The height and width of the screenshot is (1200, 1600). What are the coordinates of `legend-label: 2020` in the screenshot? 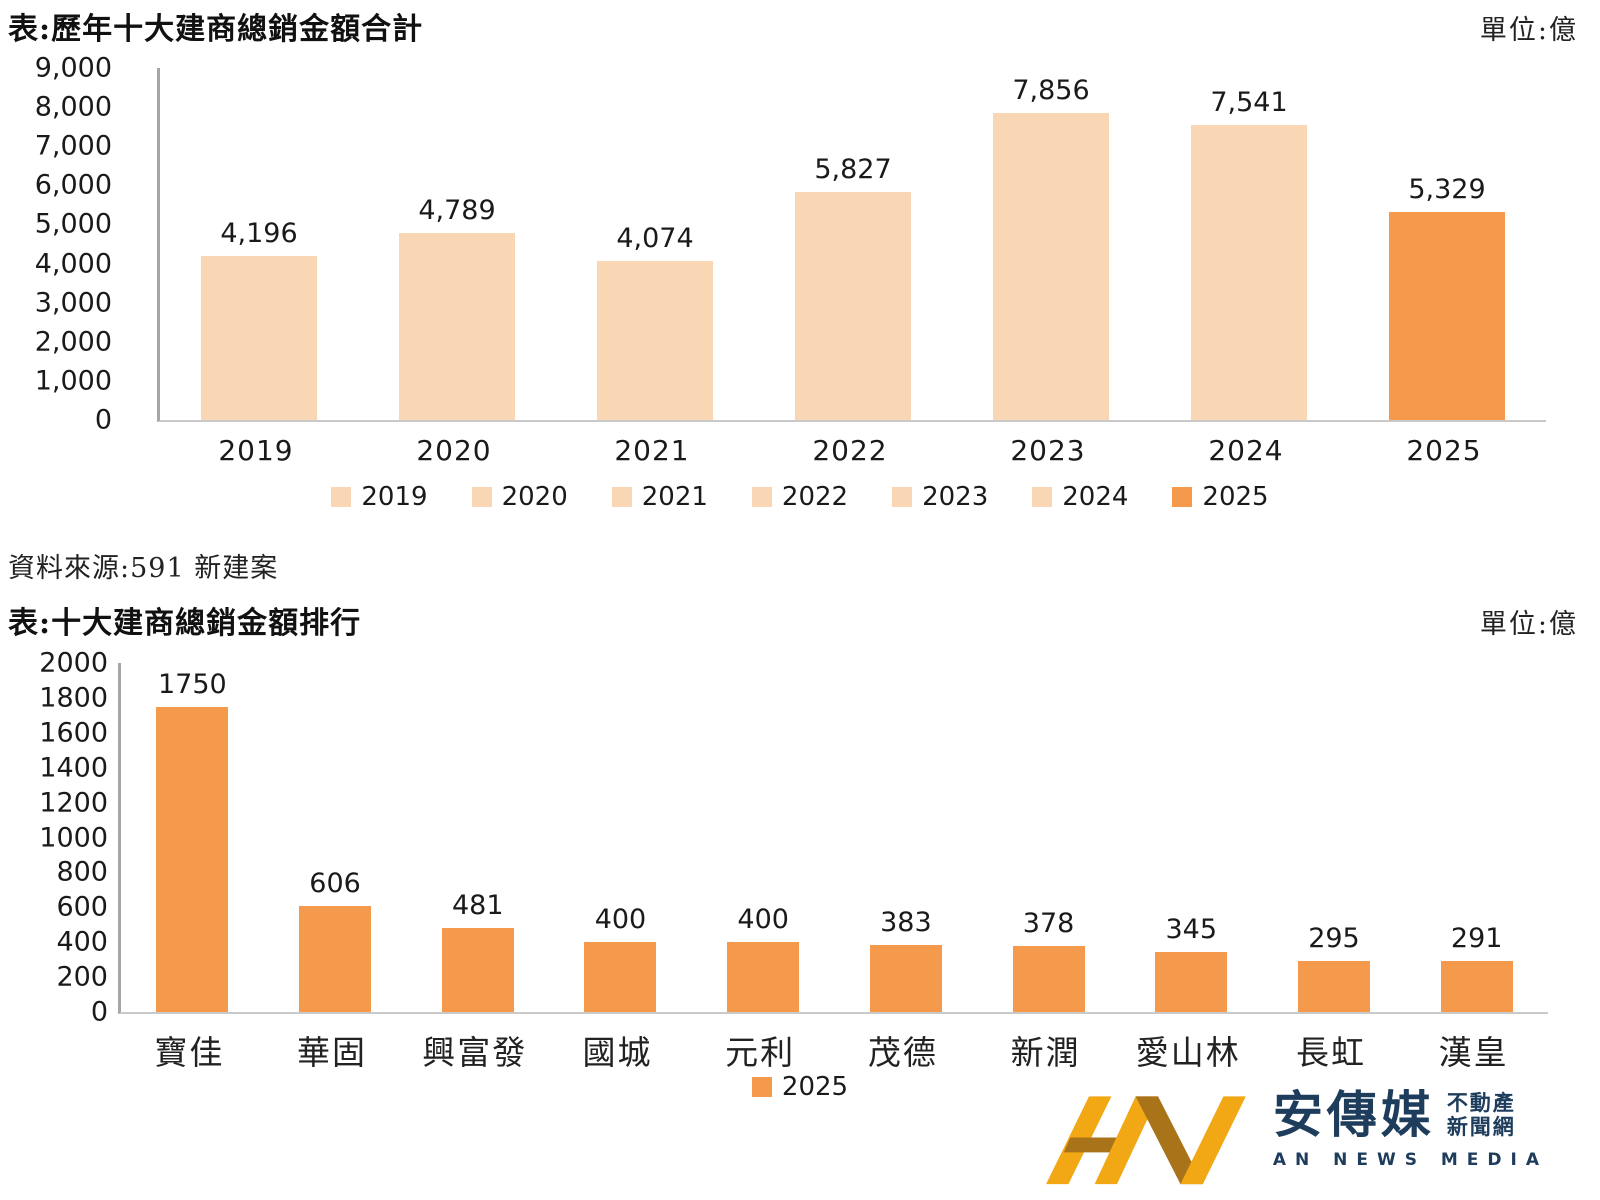 It's located at (534, 497).